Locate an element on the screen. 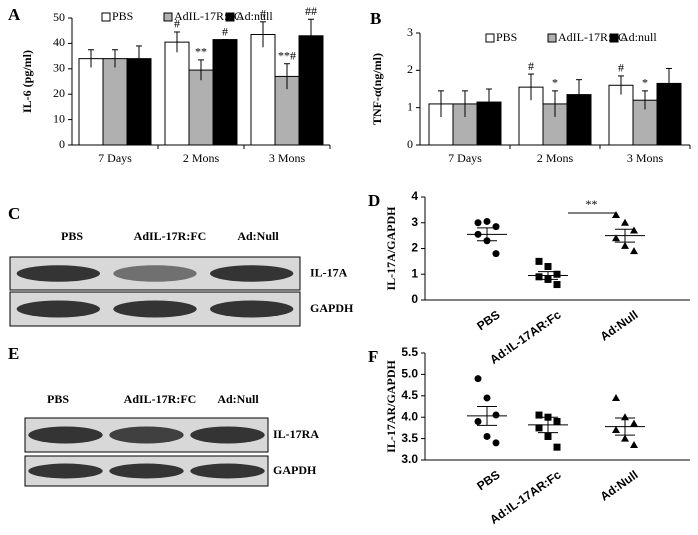  y-tick-label: 3.5 is located at coordinates (409, 438).